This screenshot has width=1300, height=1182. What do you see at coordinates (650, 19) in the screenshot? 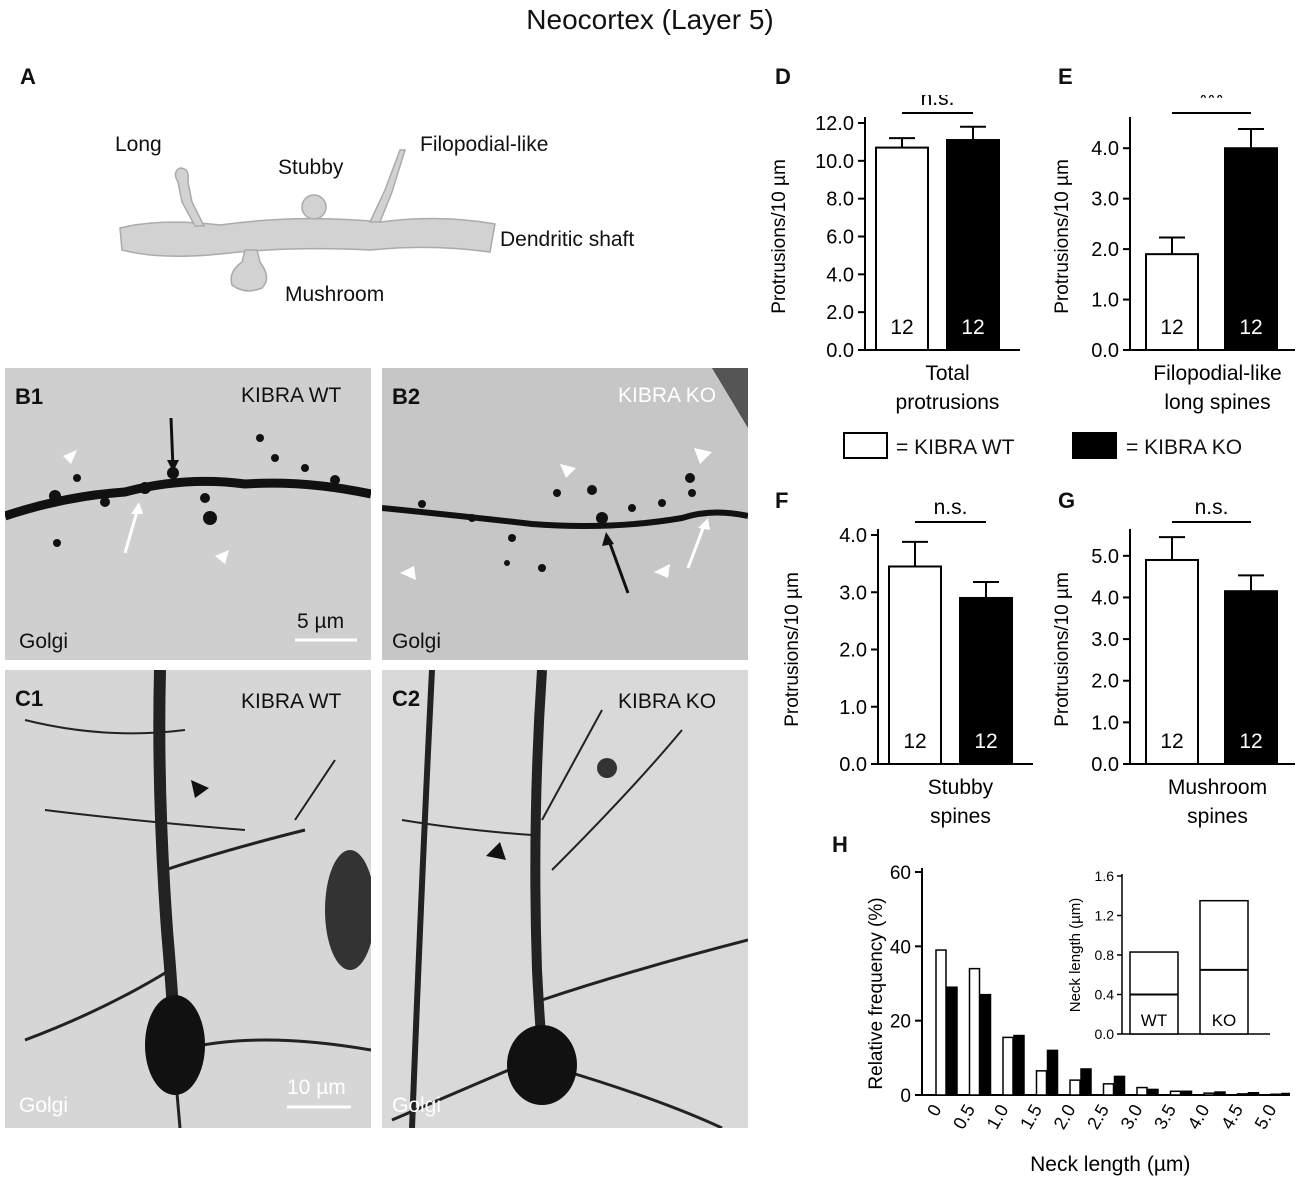
I see `figure-title: Neocortex (Layer 5)` at bounding box center [650, 19].